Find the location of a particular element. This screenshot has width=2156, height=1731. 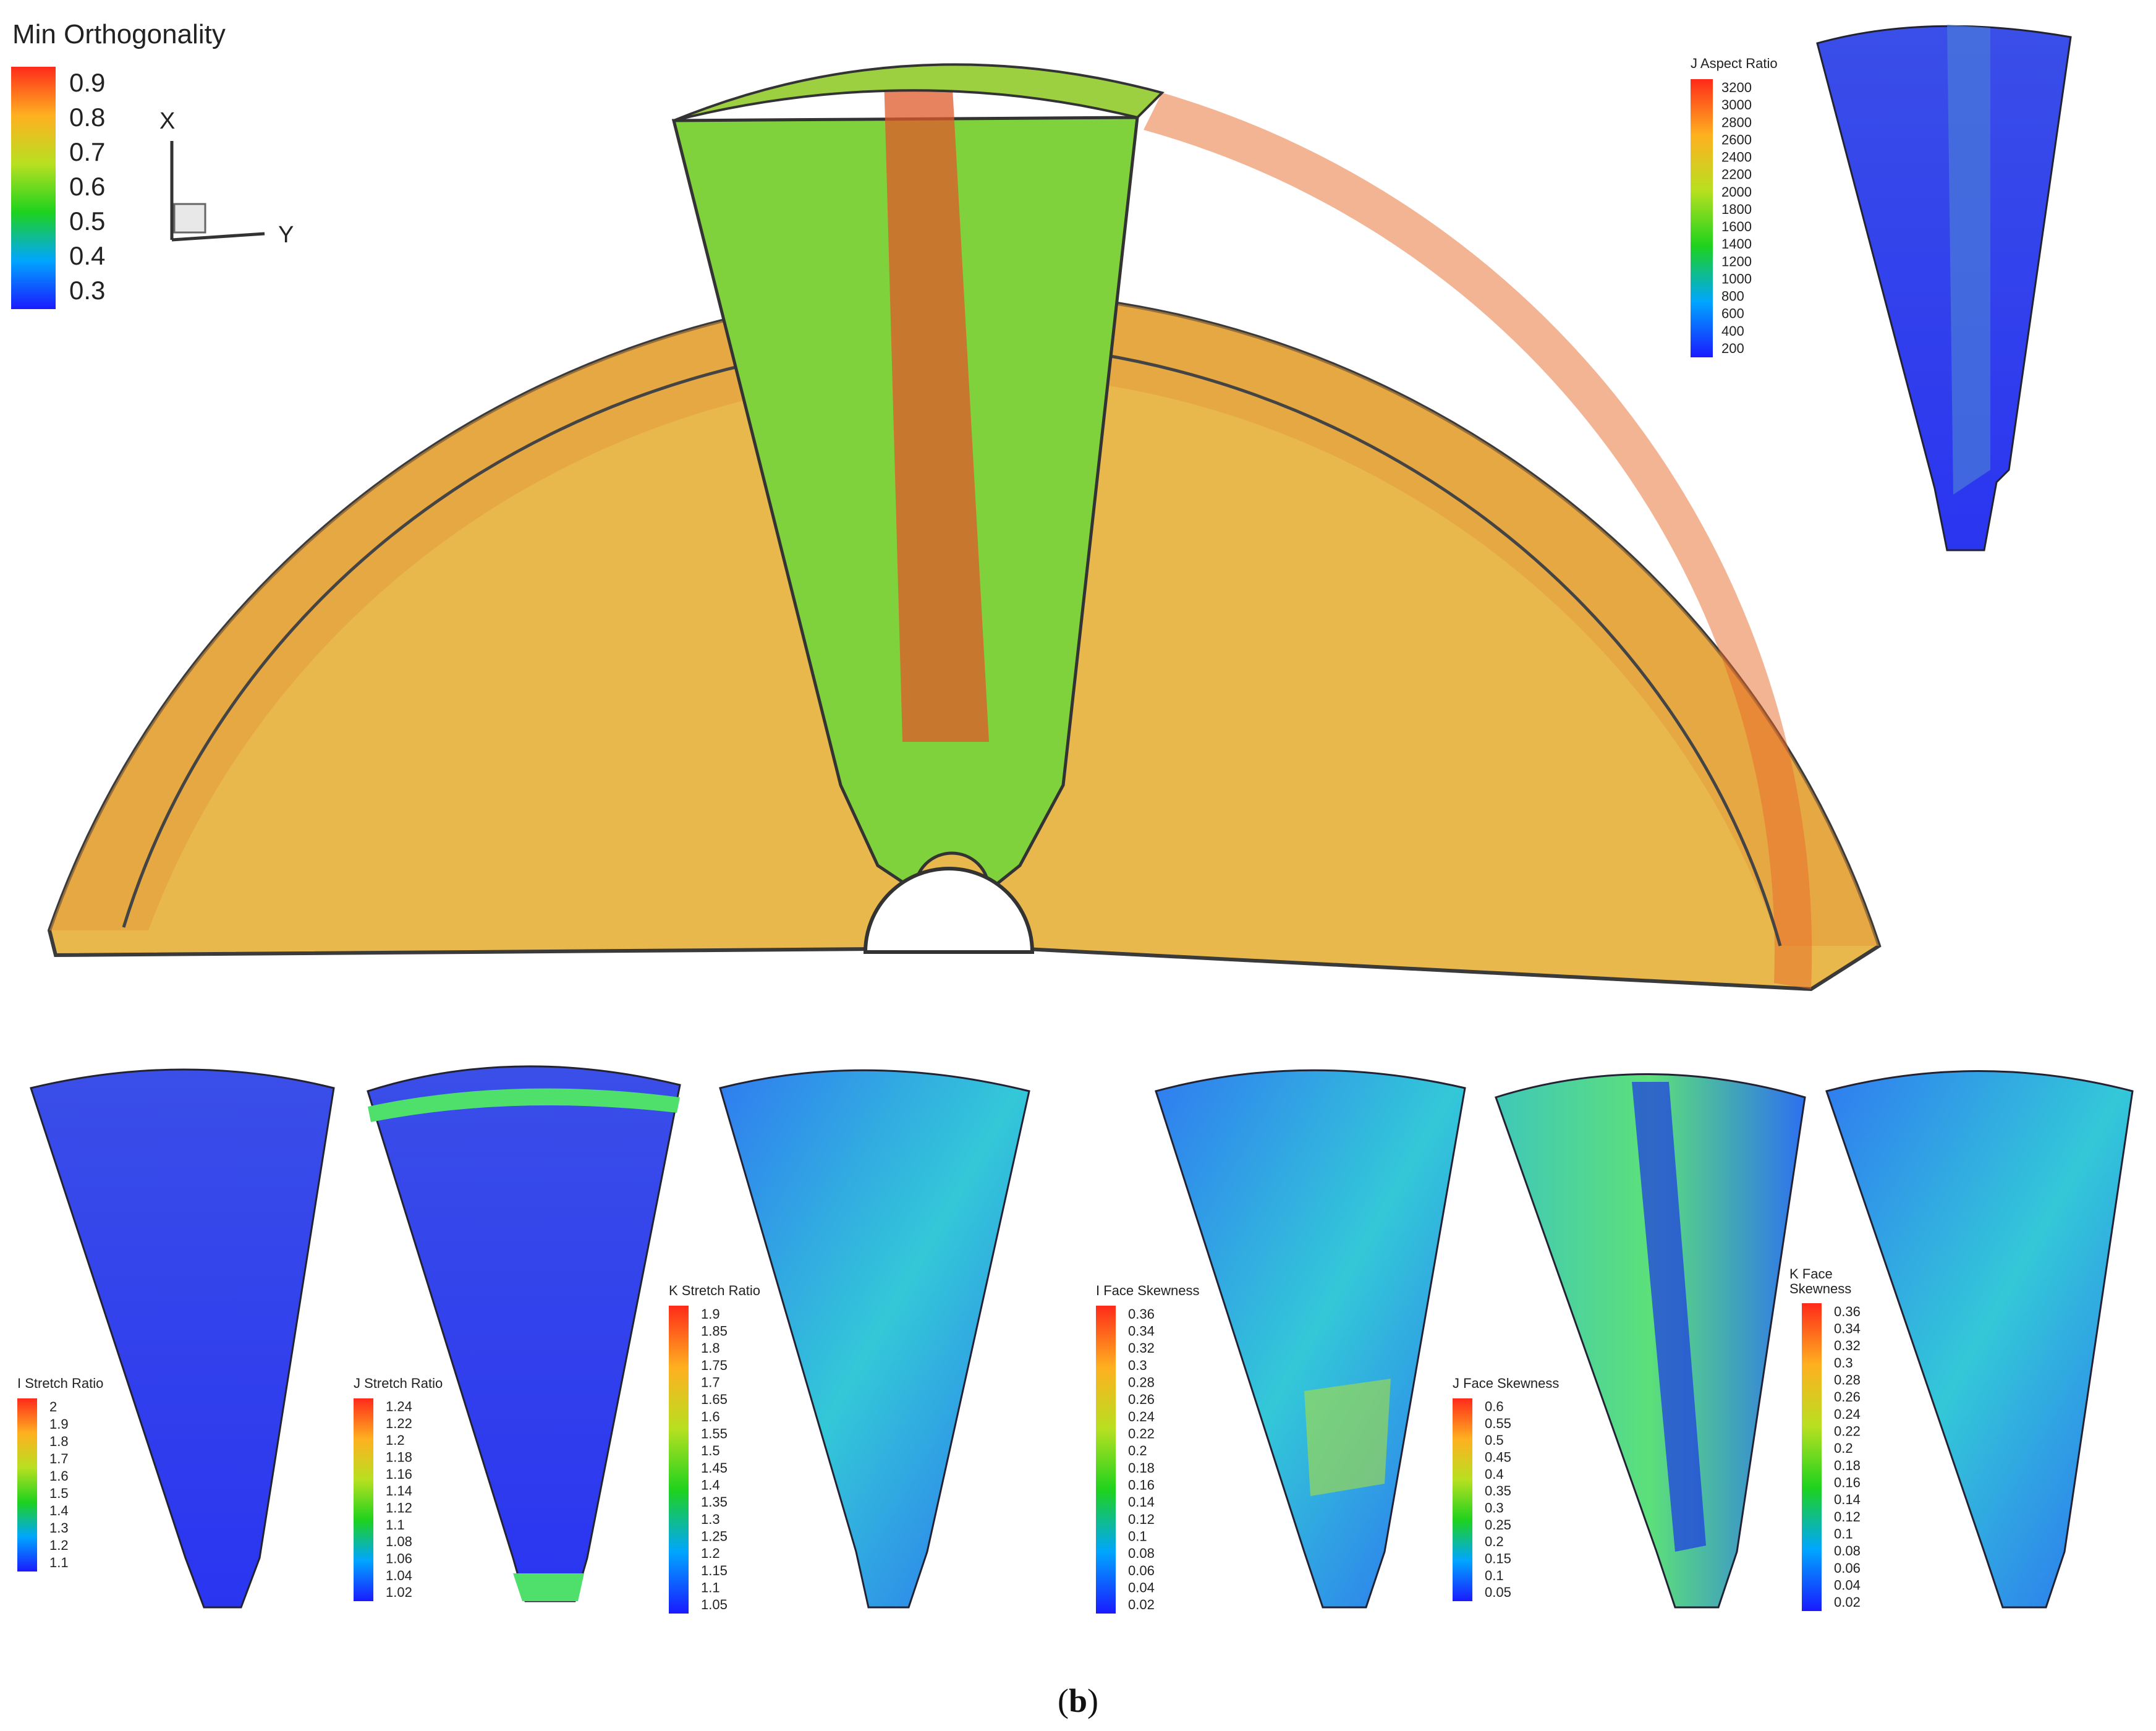

subplot-j-face-skewness is located at coordinates (1629, 1341).